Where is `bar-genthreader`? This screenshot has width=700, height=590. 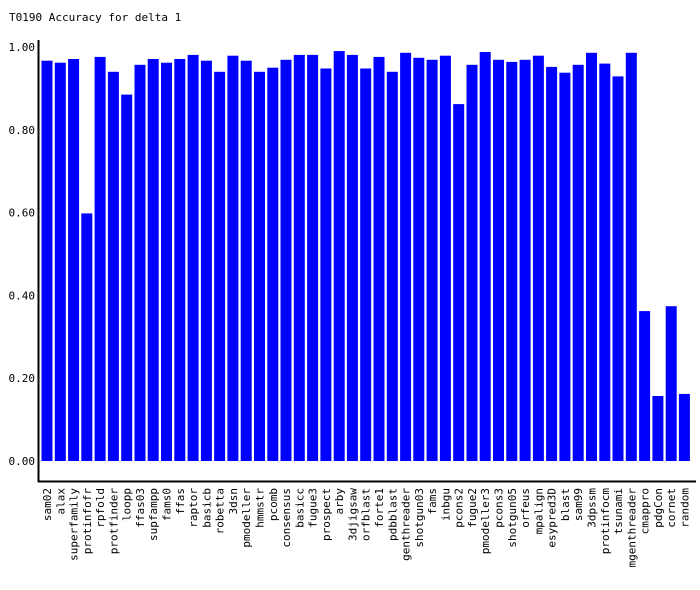 bar-genthreader is located at coordinates (406, 257).